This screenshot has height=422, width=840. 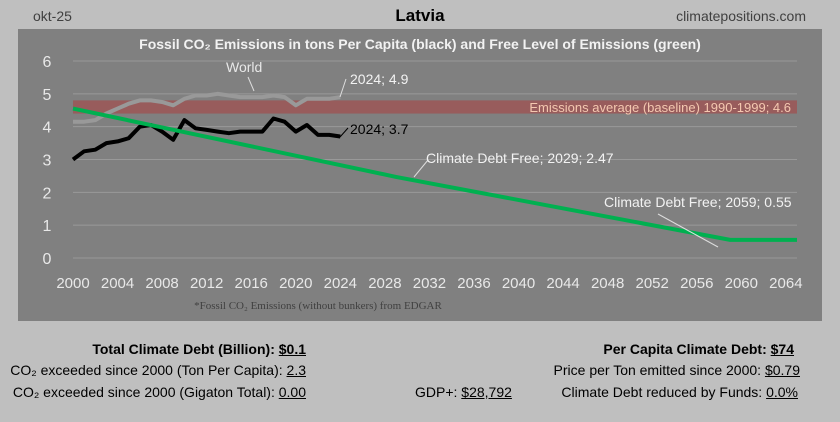 What do you see at coordinates (47, 95) in the screenshot?
I see `y-tick-label: 5` at bounding box center [47, 95].